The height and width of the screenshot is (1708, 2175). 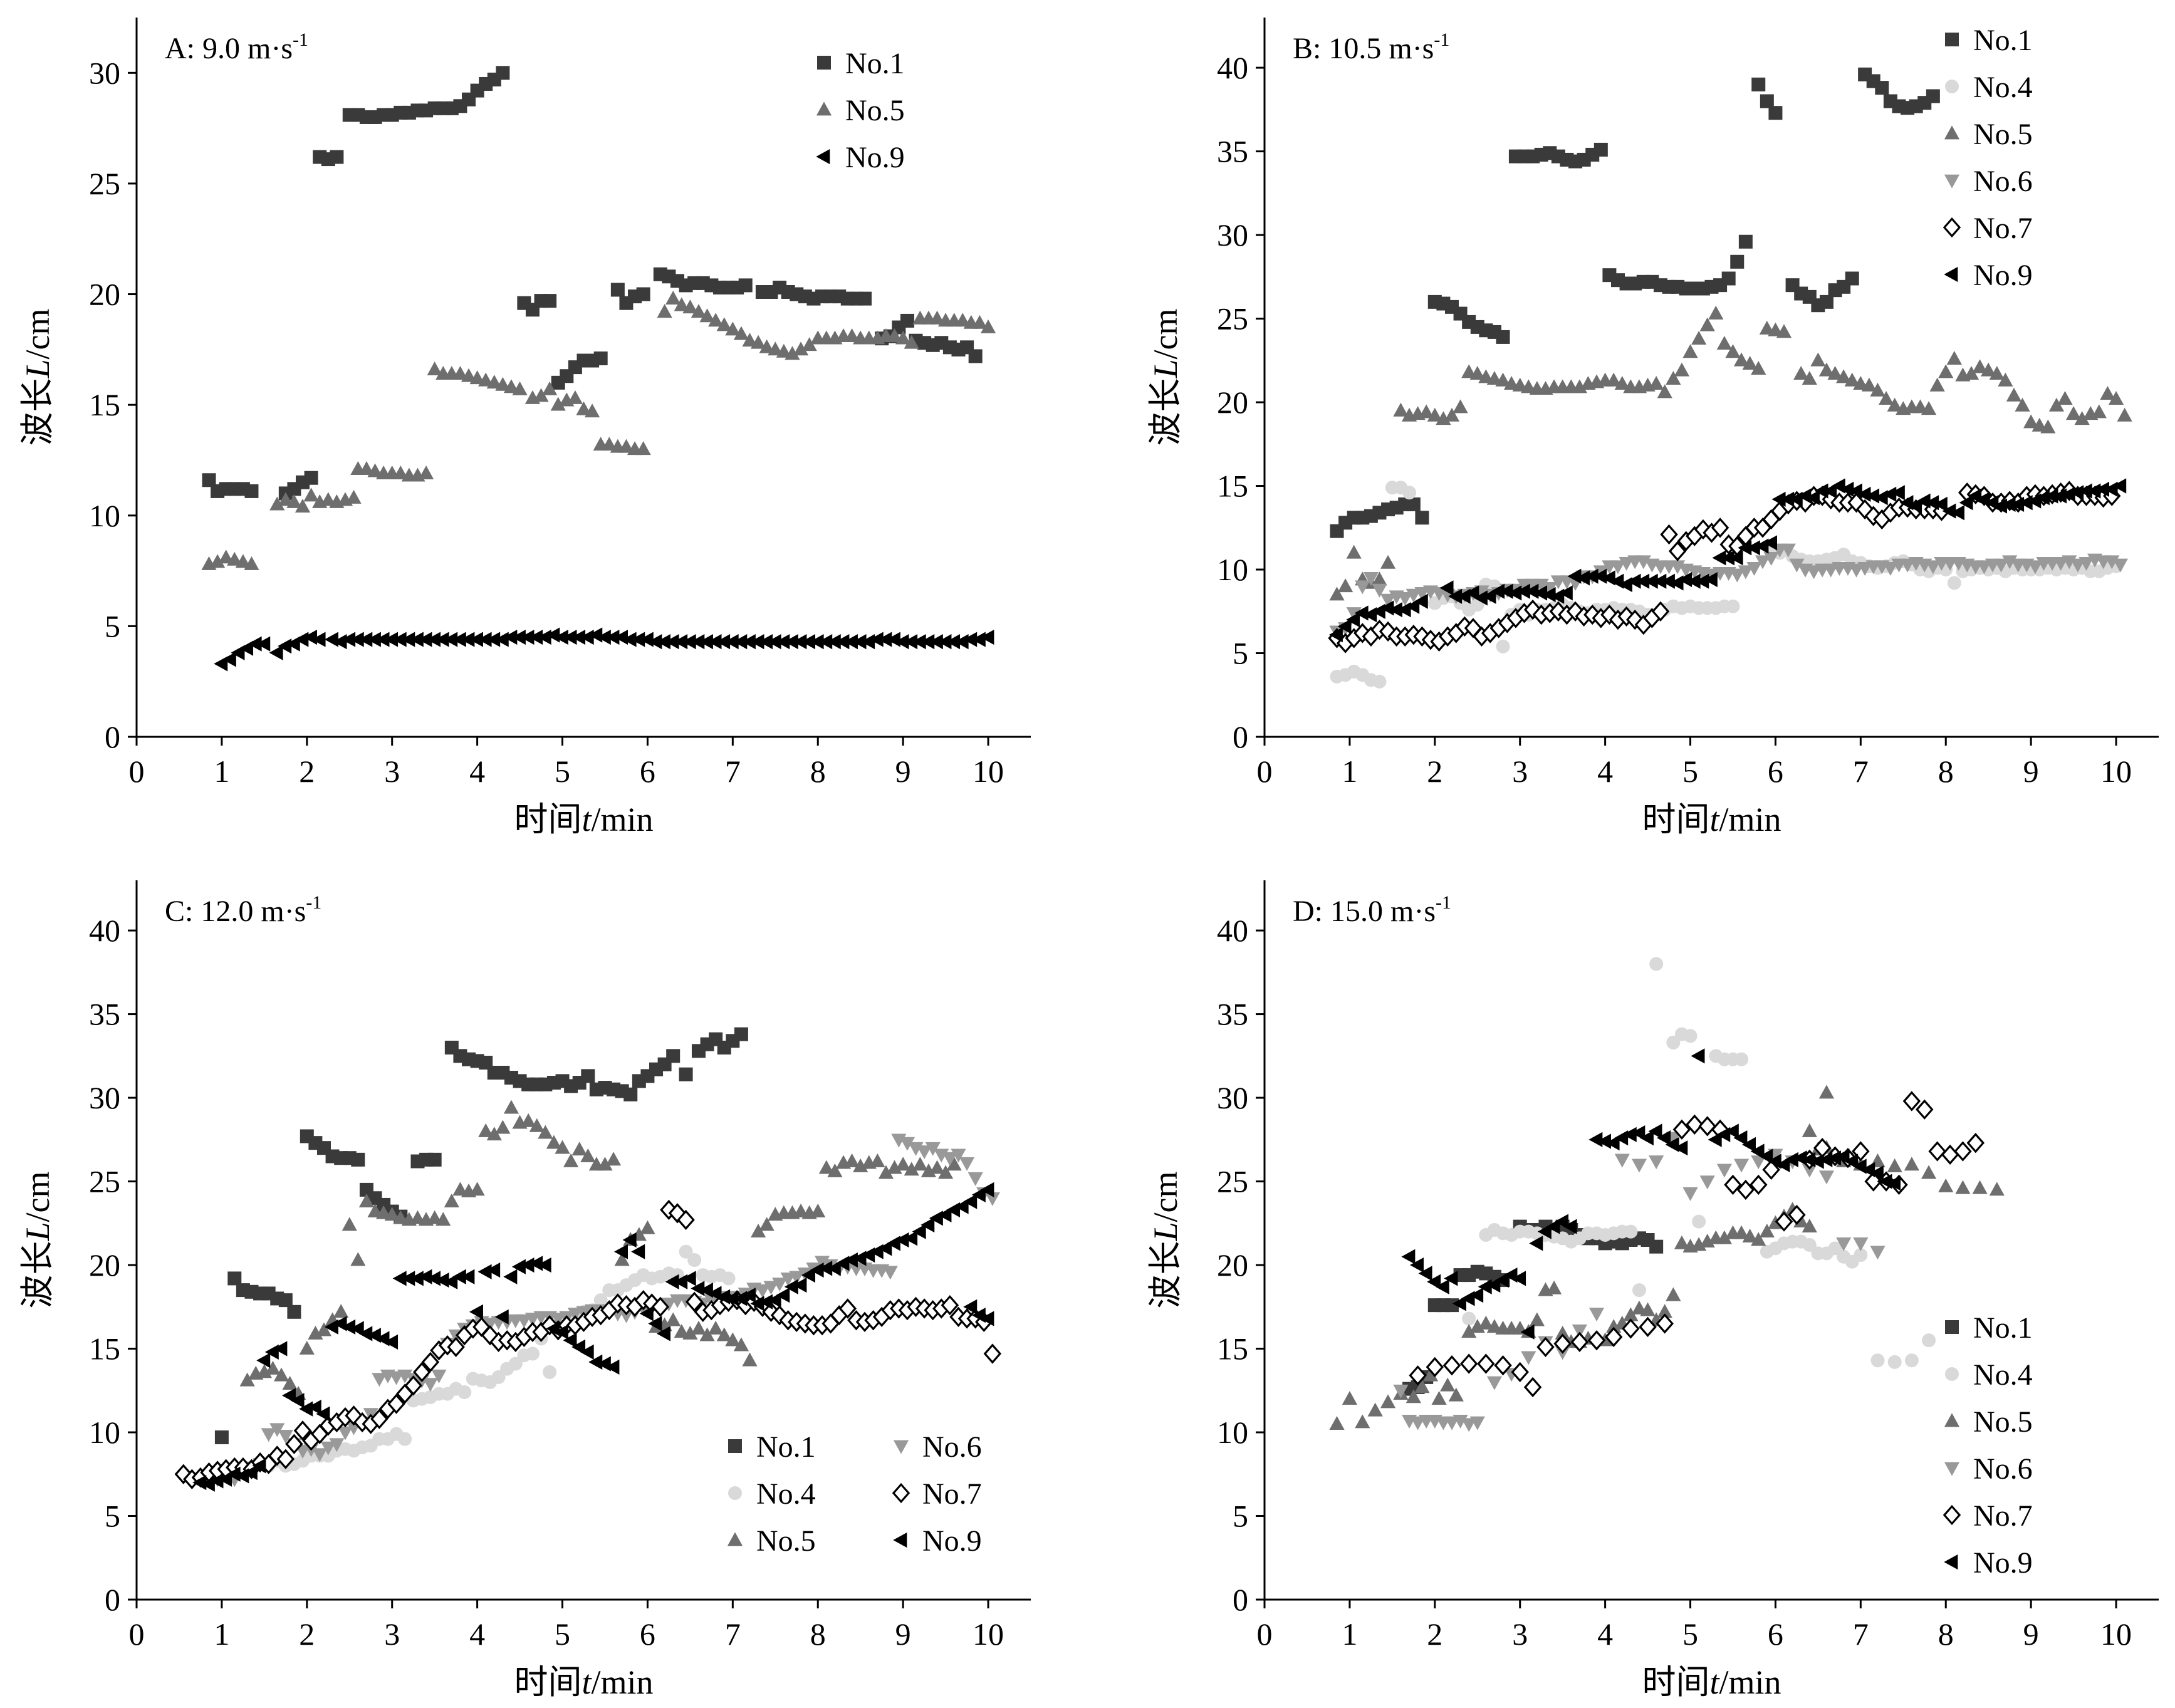 I want to click on y-axis-title-var: L, so click(x=1165, y=1232).